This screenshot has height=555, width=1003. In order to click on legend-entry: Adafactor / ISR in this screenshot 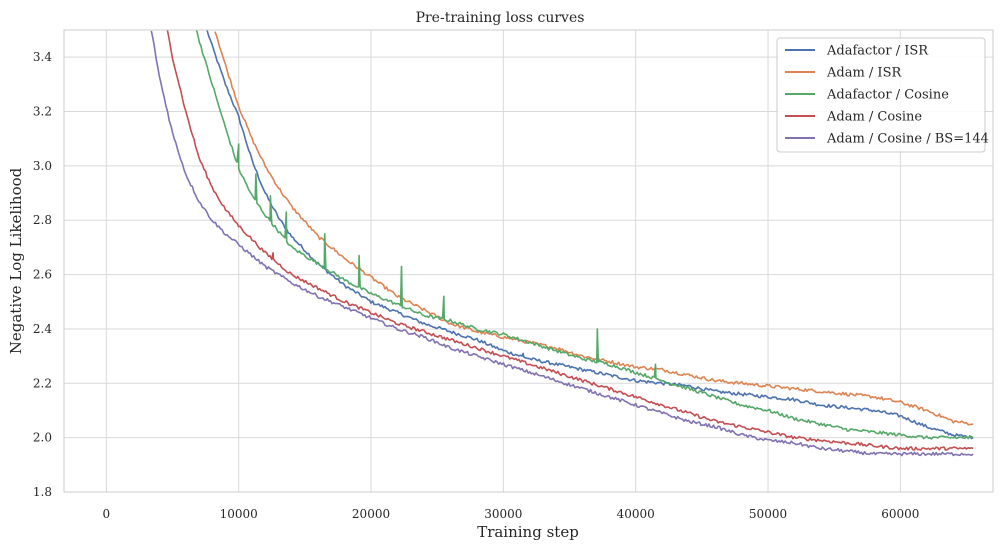, I will do `click(877, 51)`.